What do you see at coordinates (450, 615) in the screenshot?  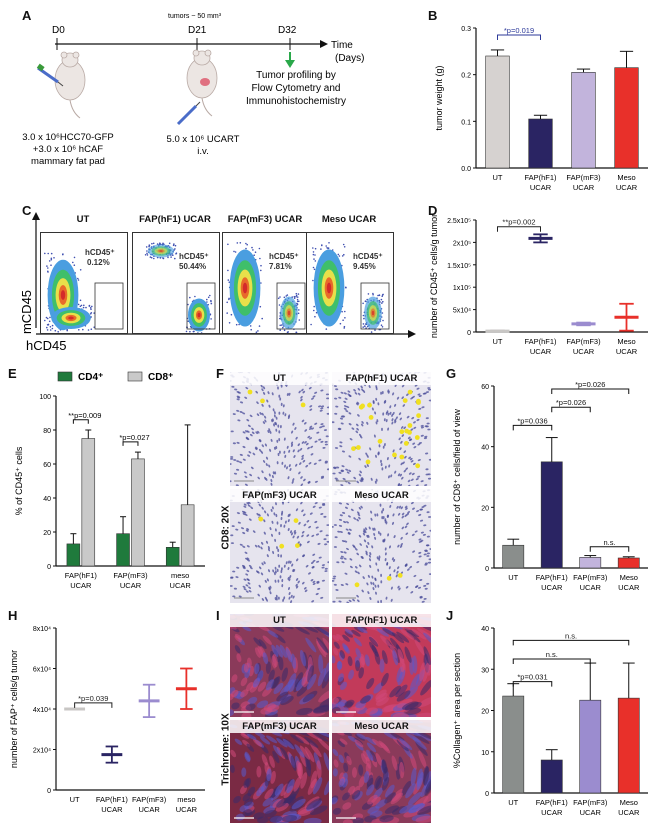 I see `panel-label-j: J` at bounding box center [450, 615].